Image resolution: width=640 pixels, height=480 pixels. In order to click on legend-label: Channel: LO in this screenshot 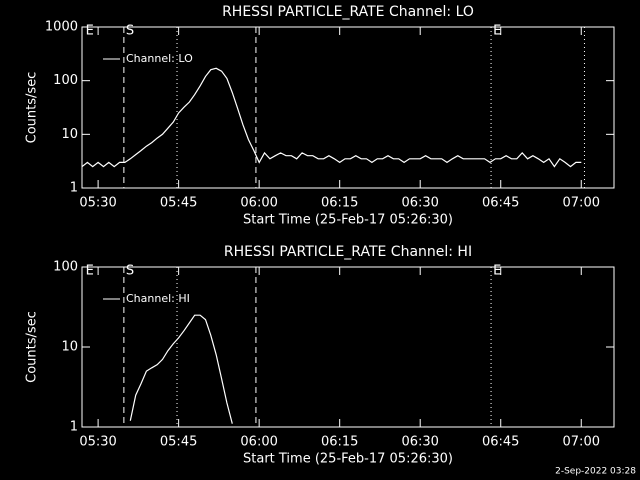, I will do `click(159, 58)`.